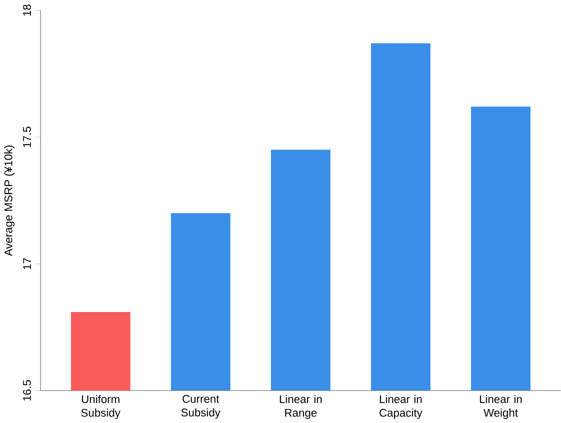 The height and width of the screenshot is (423, 561). What do you see at coordinates (27, 390) in the screenshot?
I see `y-tick-label: 16.5` at bounding box center [27, 390].